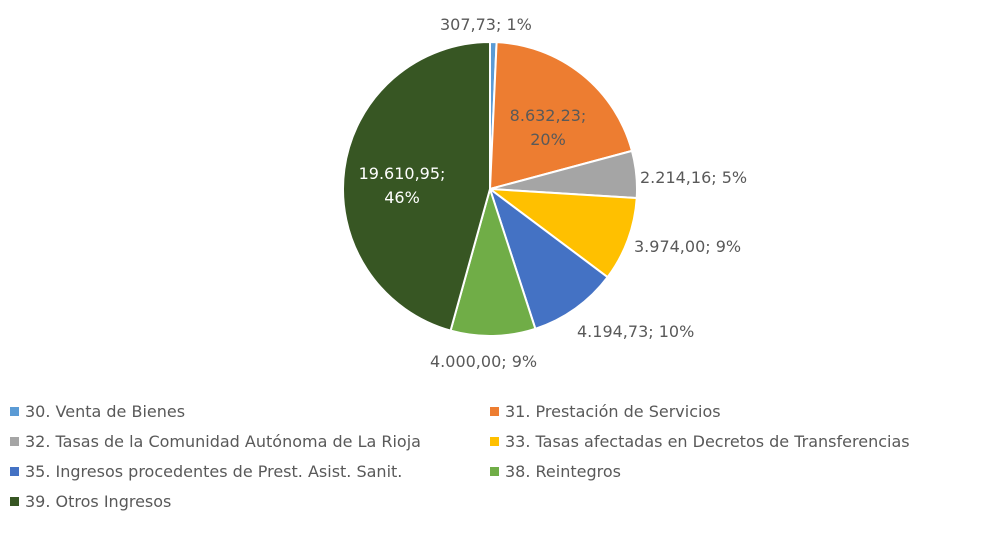 The height and width of the screenshot is (552, 982). I want to click on legend-item: 38. Reintegros, so click(555, 472).